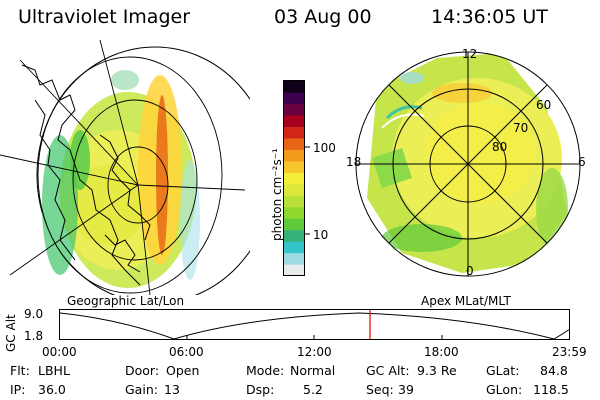 The image size is (600, 400). I want to click on status-gain-key: Gain:, so click(141, 389).